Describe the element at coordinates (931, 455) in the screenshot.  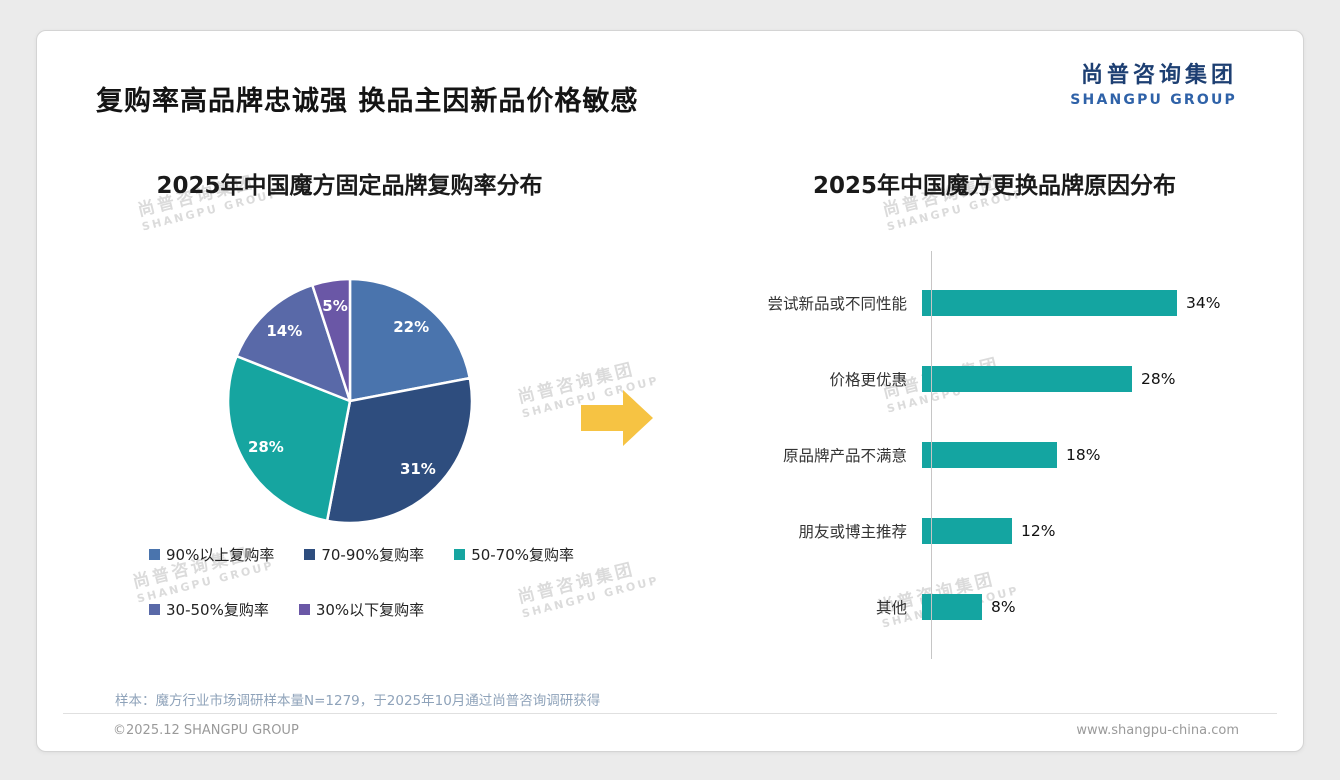
I see `bar-axis-line` at that location.